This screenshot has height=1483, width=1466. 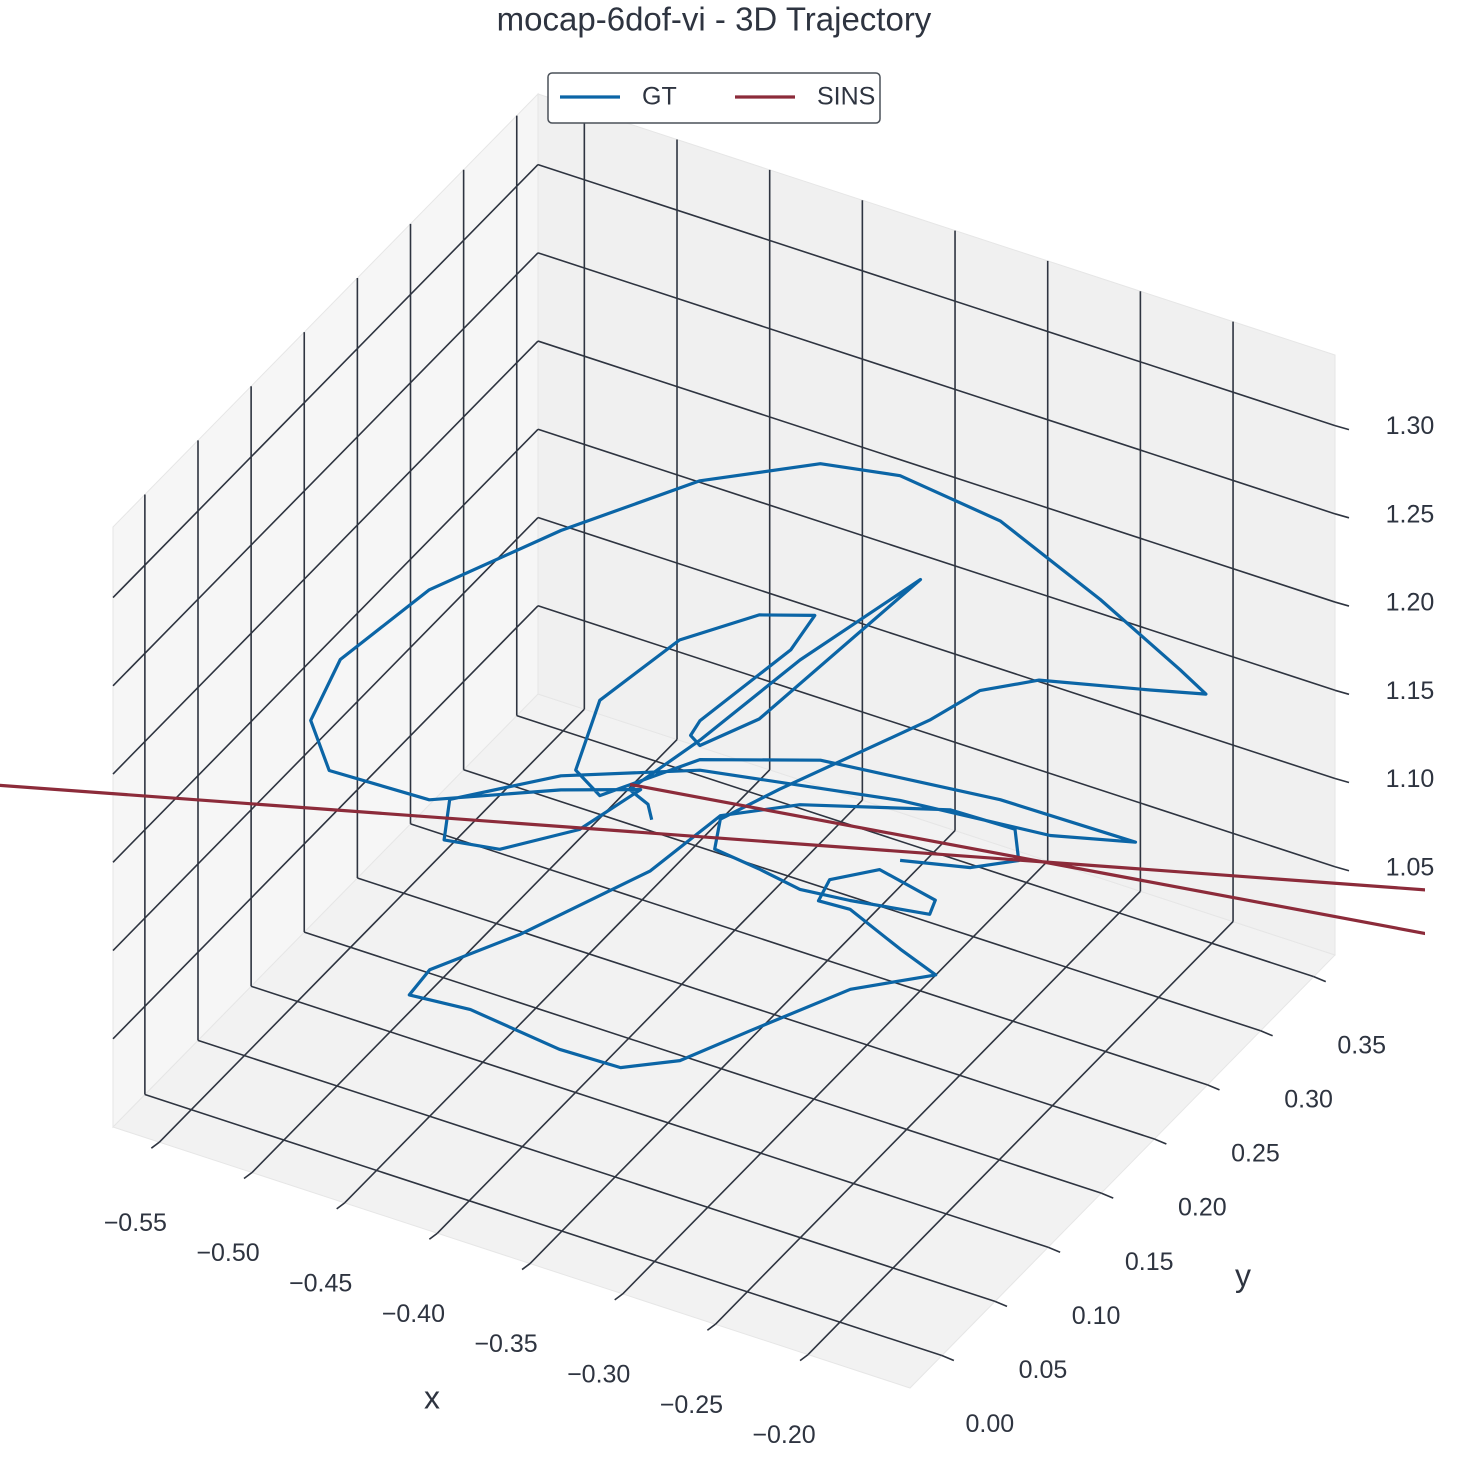 What do you see at coordinates (432, 1397) in the screenshot?
I see `x-axis-label: x` at bounding box center [432, 1397].